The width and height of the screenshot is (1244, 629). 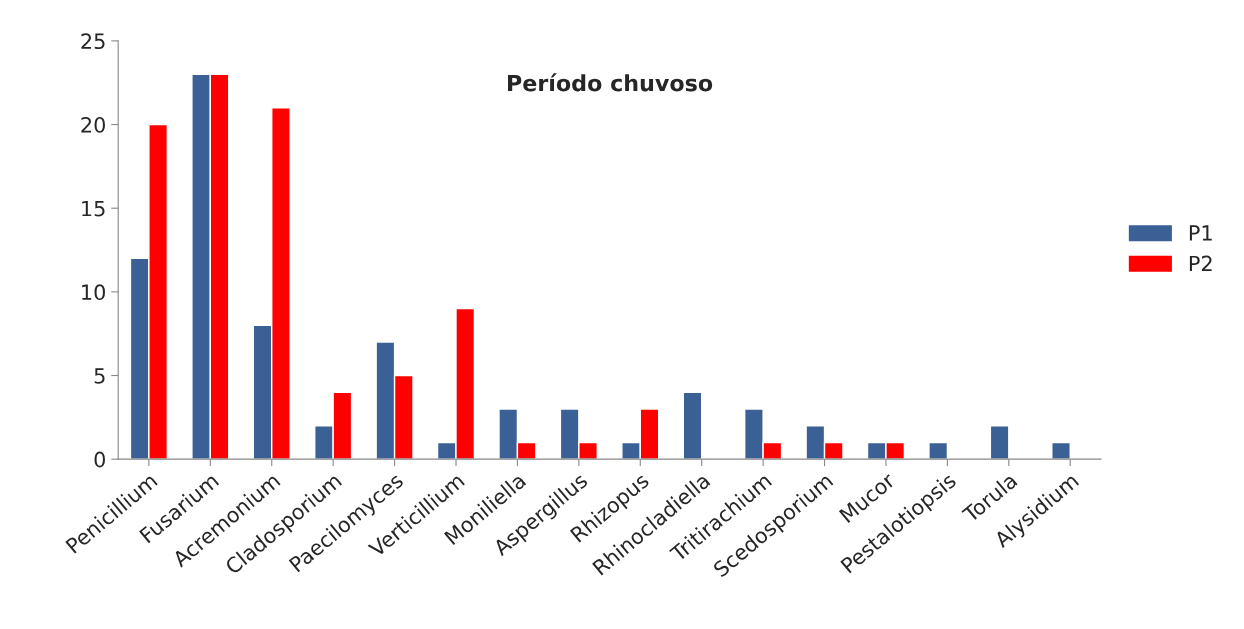 What do you see at coordinates (93, 292) in the screenshot?
I see `y-tick-label: 10` at bounding box center [93, 292].